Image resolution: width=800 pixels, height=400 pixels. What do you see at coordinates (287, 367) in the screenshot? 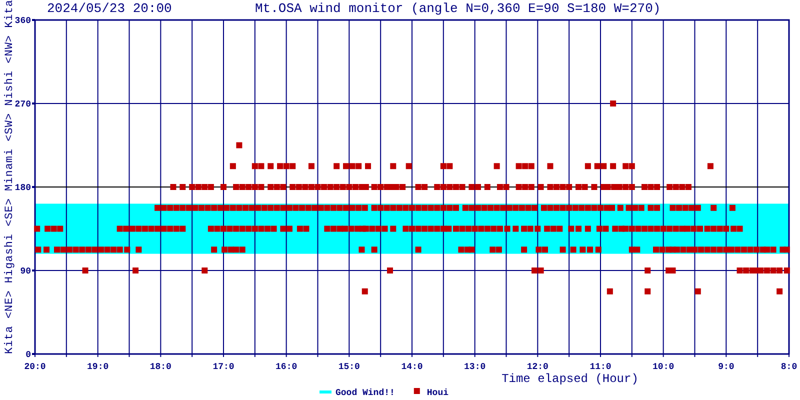
I see `x-tick-label: 16:0` at bounding box center [287, 367].